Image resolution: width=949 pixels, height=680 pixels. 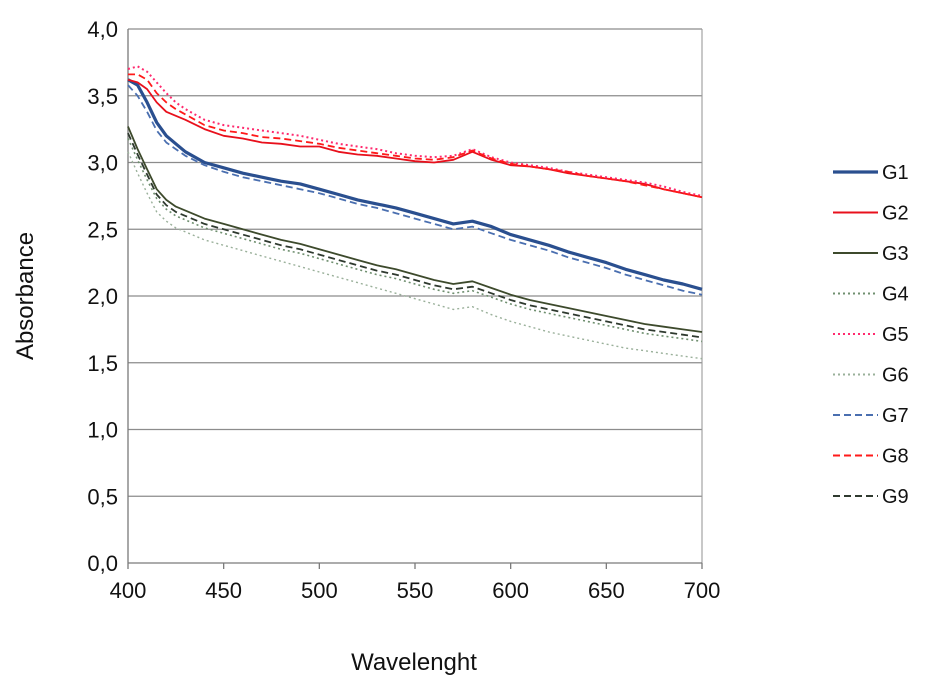 What do you see at coordinates (102, 496) in the screenshot?
I see `y-tick-label: 0,5` at bounding box center [102, 496].